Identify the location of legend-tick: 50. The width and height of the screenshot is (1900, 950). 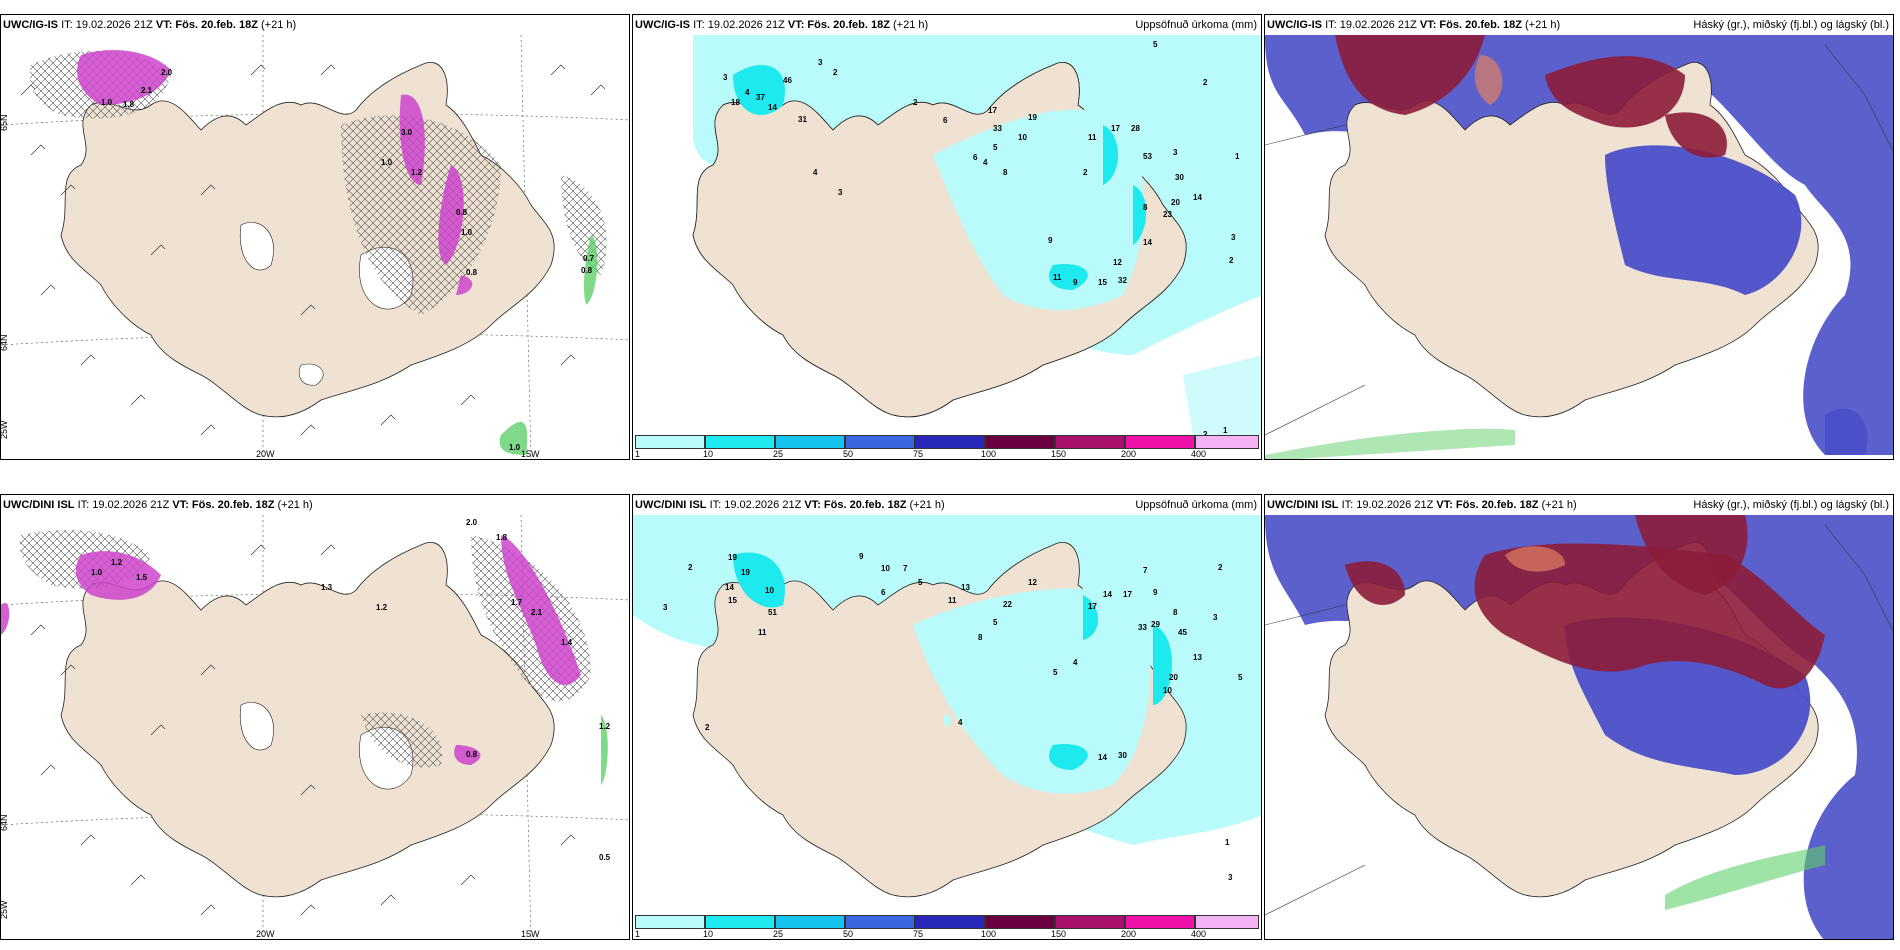
(848, 454).